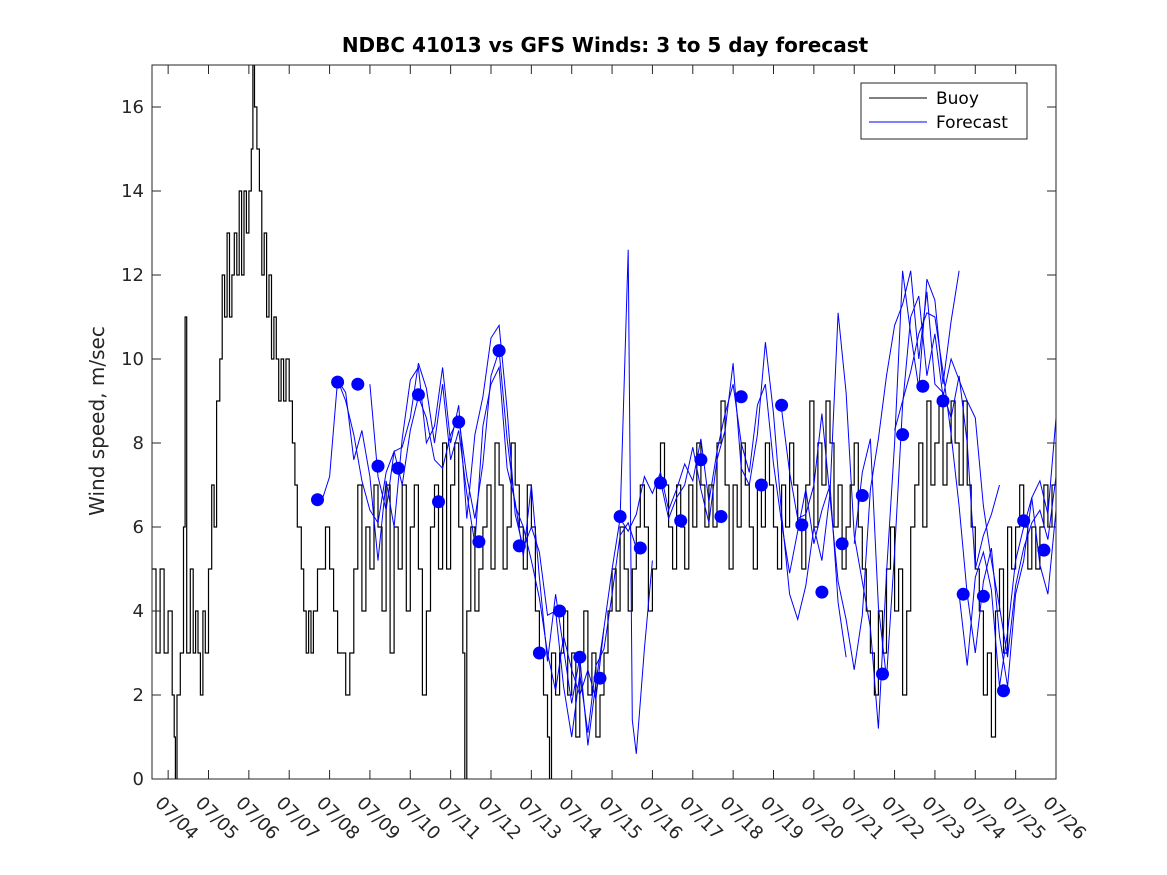 Image resolution: width=1167 pixels, height=875 pixels. Describe the element at coordinates (742, 819) in the screenshot. I see `x-tick-label: 07/18` at that location.